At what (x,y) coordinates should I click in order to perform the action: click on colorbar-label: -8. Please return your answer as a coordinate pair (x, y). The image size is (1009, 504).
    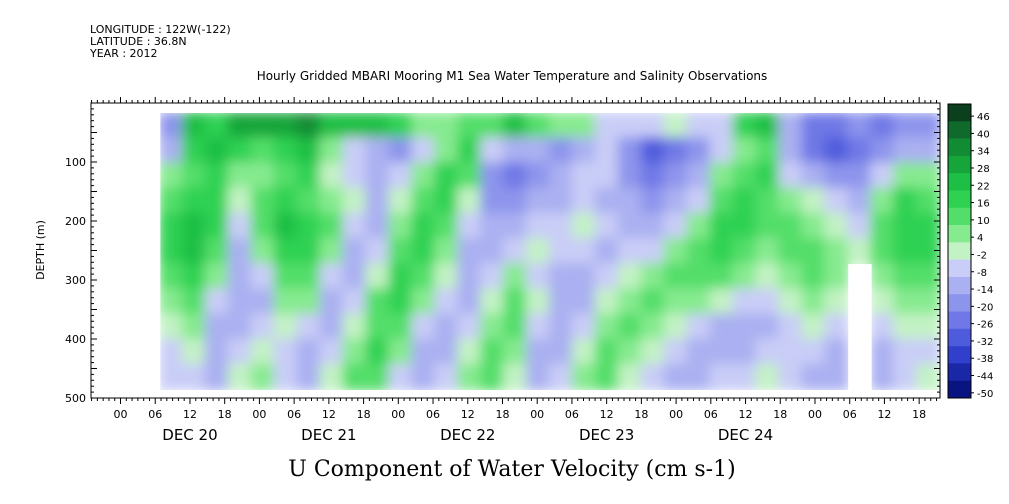
    Looking at the image, I should click on (982, 273).